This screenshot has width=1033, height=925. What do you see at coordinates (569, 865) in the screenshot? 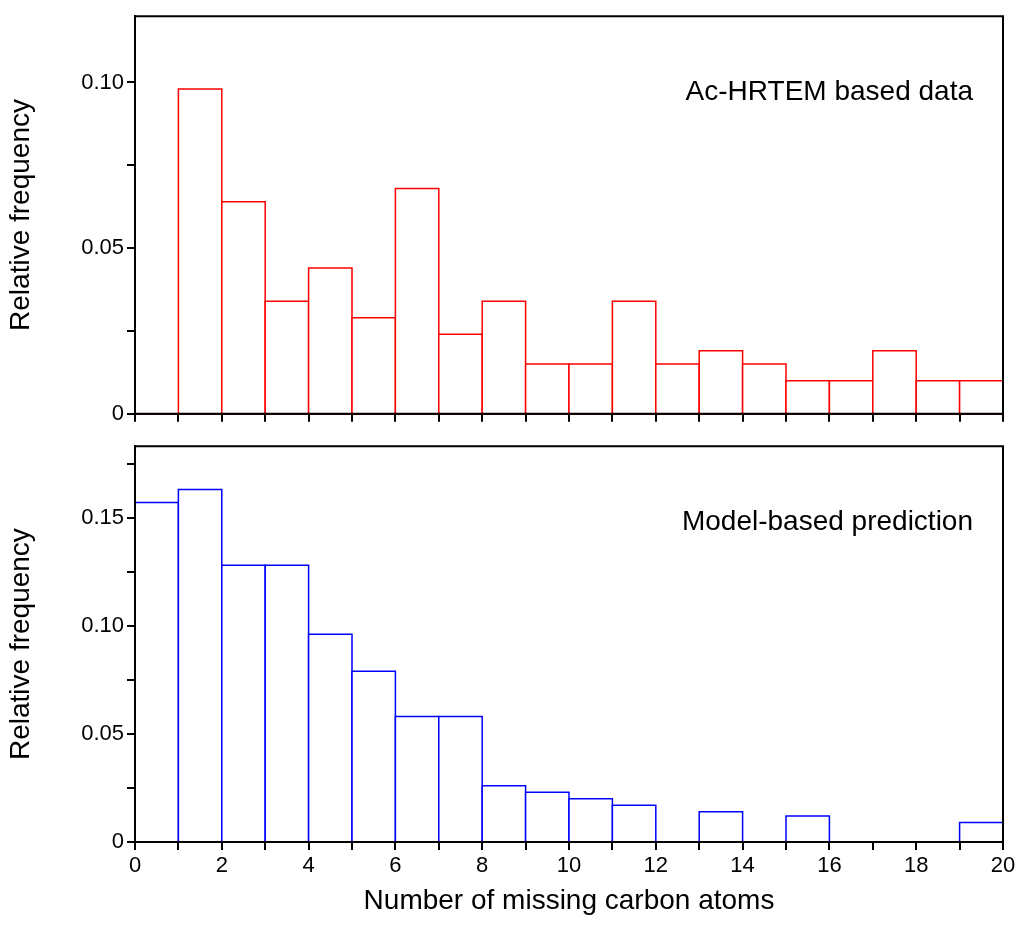
I see `x-tick-label: 10` at bounding box center [569, 865].